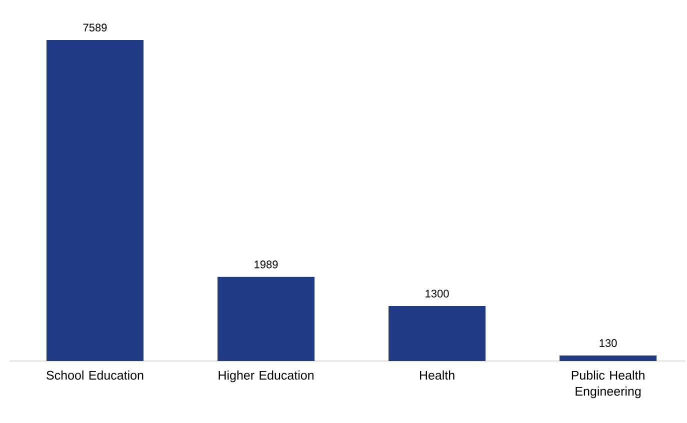 The width and height of the screenshot is (687, 423). What do you see at coordinates (95, 375) in the screenshot?
I see `x-tick-label: School Education` at bounding box center [95, 375].